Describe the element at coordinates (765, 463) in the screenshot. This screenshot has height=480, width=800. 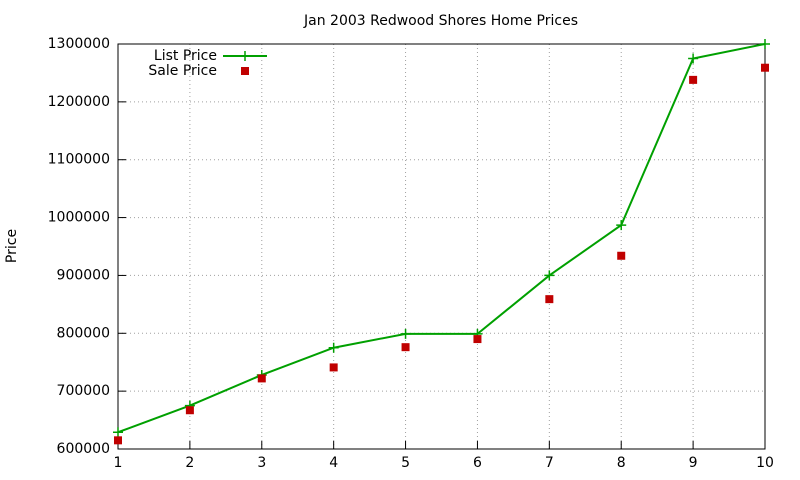
I see `x-tick-label: 10` at that location.